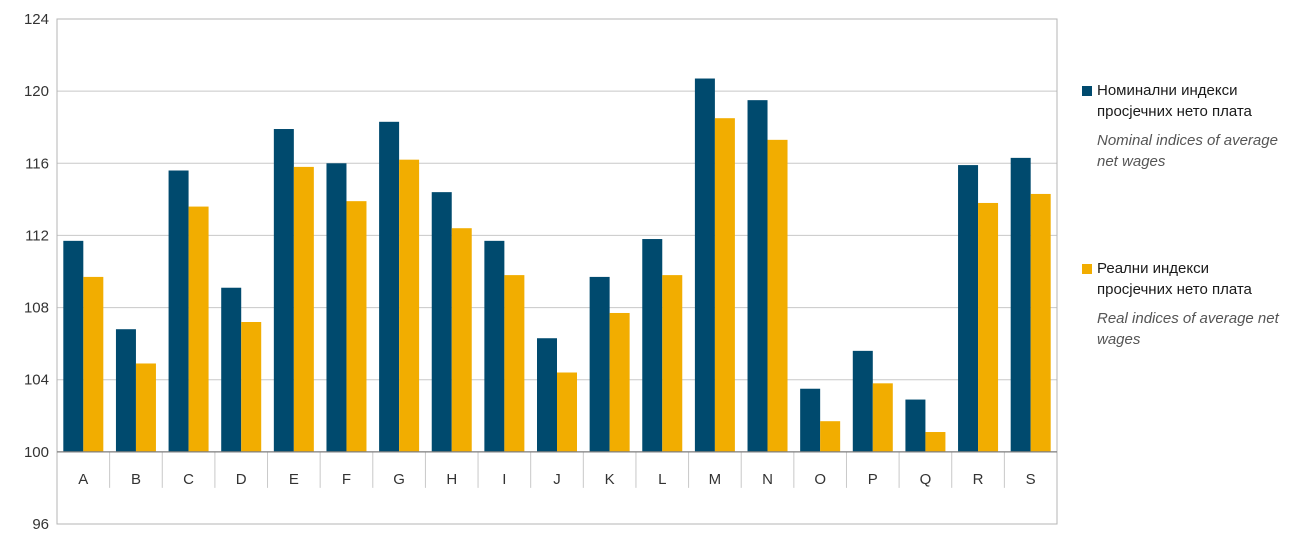  Describe the element at coordinates (704, 265) in the screenshot. I see `bar-nominal-M` at that location.